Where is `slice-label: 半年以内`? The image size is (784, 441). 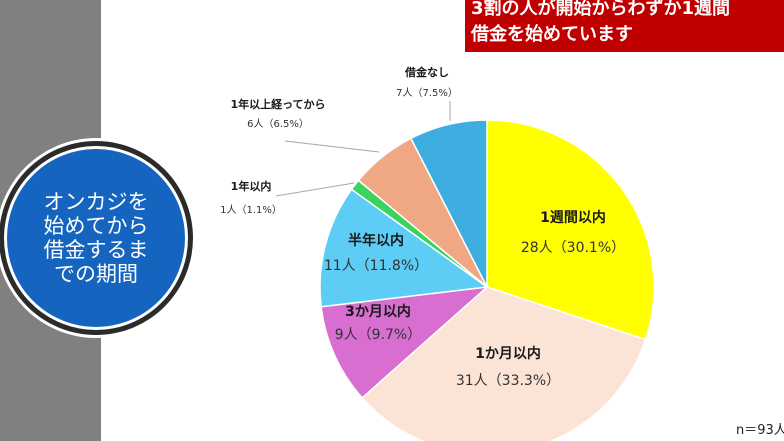 slice-label: 半年以内 is located at coordinates (376, 240).